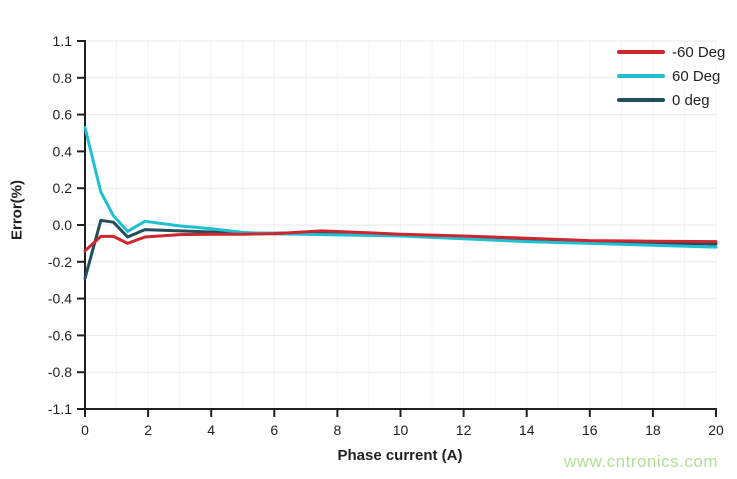 The width and height of the screenshot is (737, 479). What do you see at coordinates (63, 225) in the screenshot?
I see `y-tick-label: 0.0` at bounding box center [63, 225].